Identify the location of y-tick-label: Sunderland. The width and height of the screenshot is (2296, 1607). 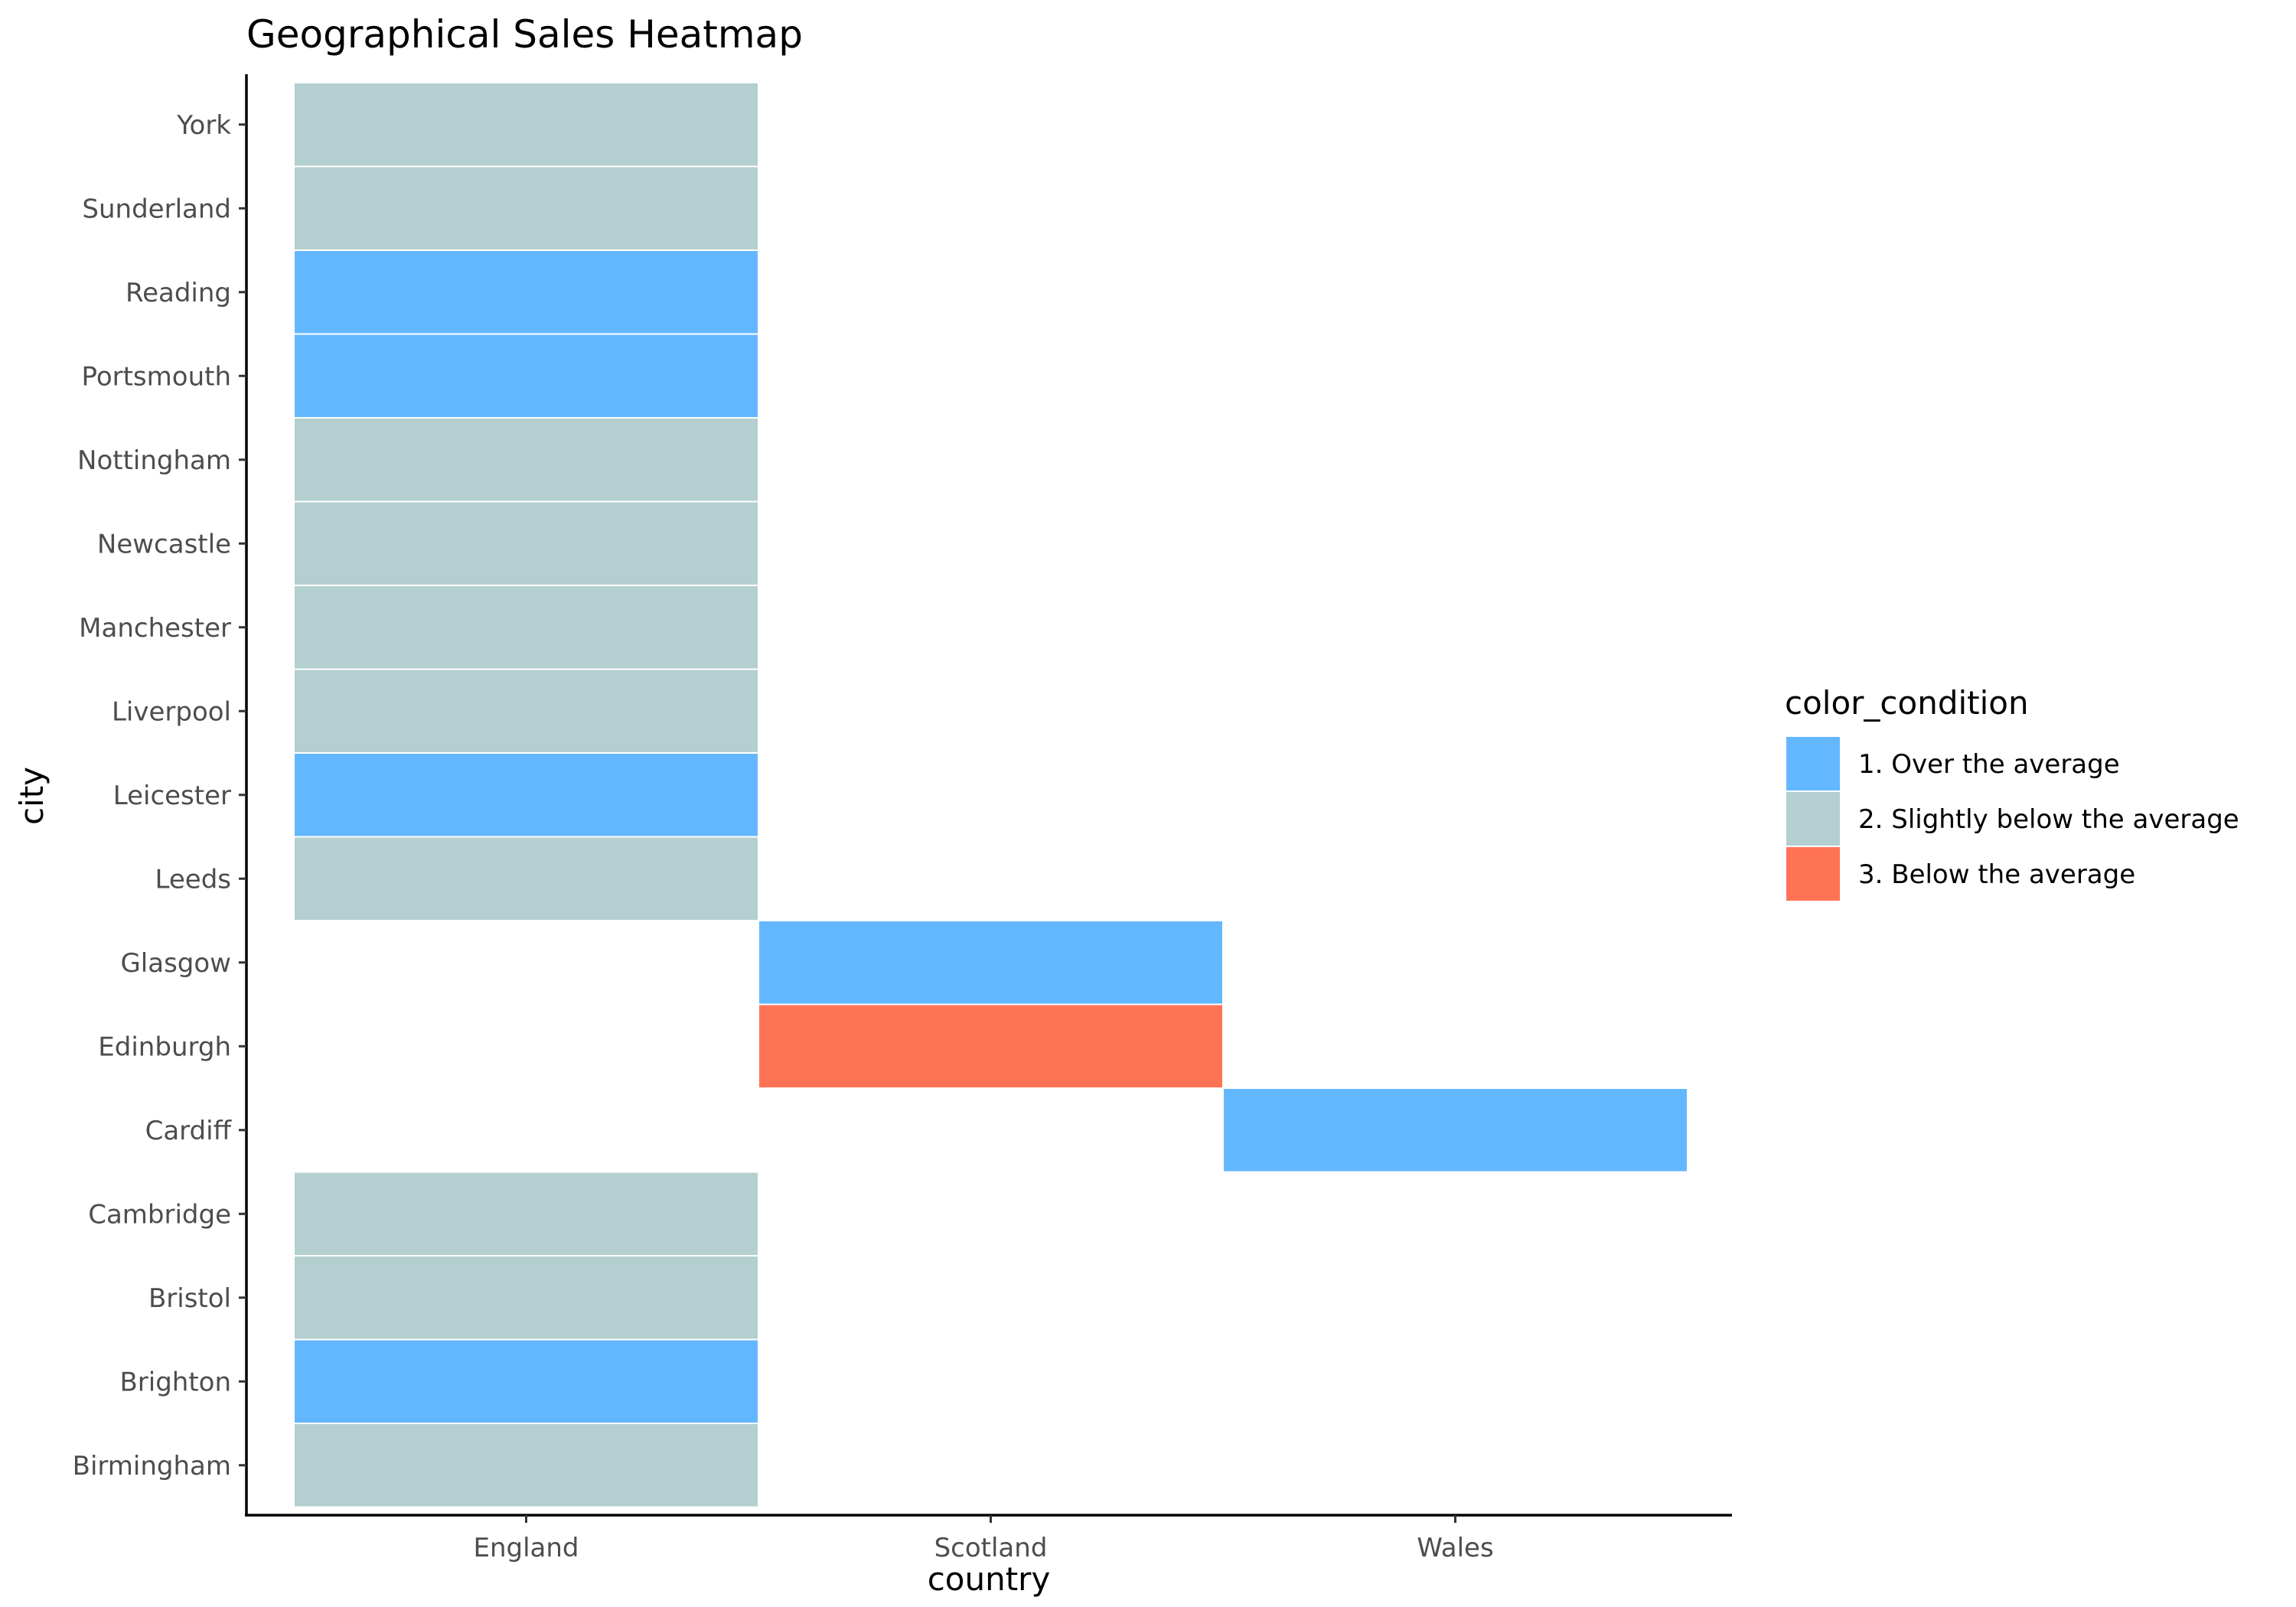
(156, 209).